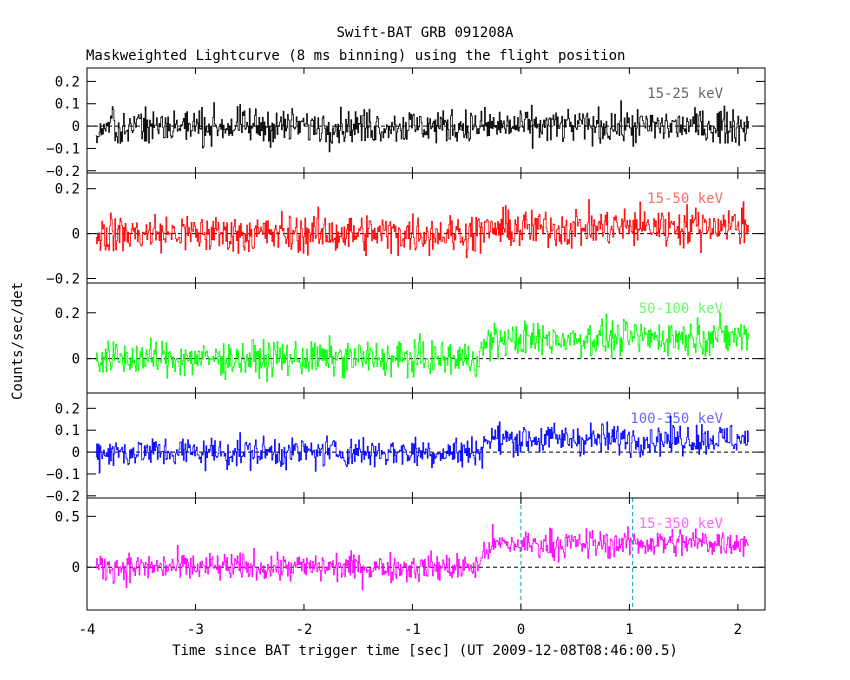  I want to click on panel-1: 0.2 0 −0.2 15-50 keV, so click(406, 230).